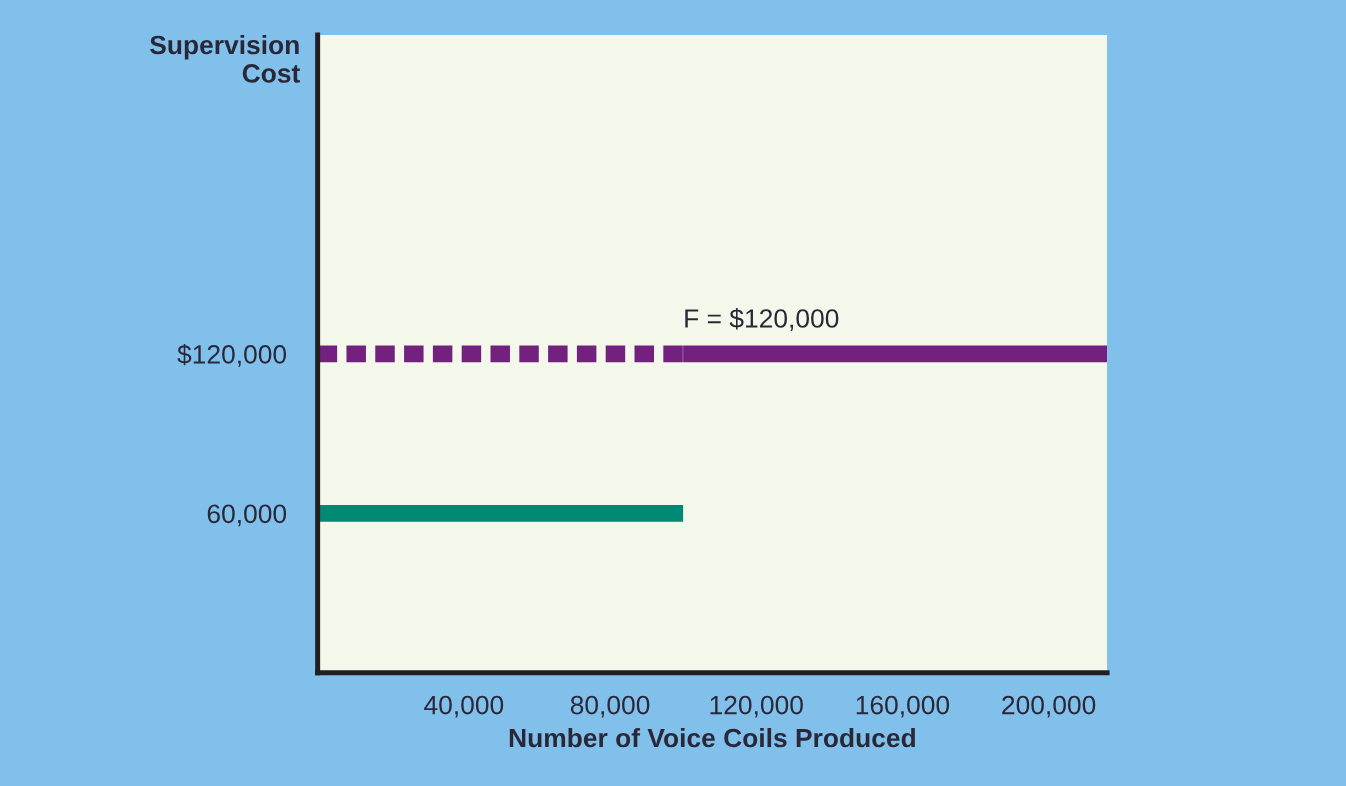  Describe the element at coordinates (756, 706) in the screenshot. I see `x-tick-label: 120,000` at that location.